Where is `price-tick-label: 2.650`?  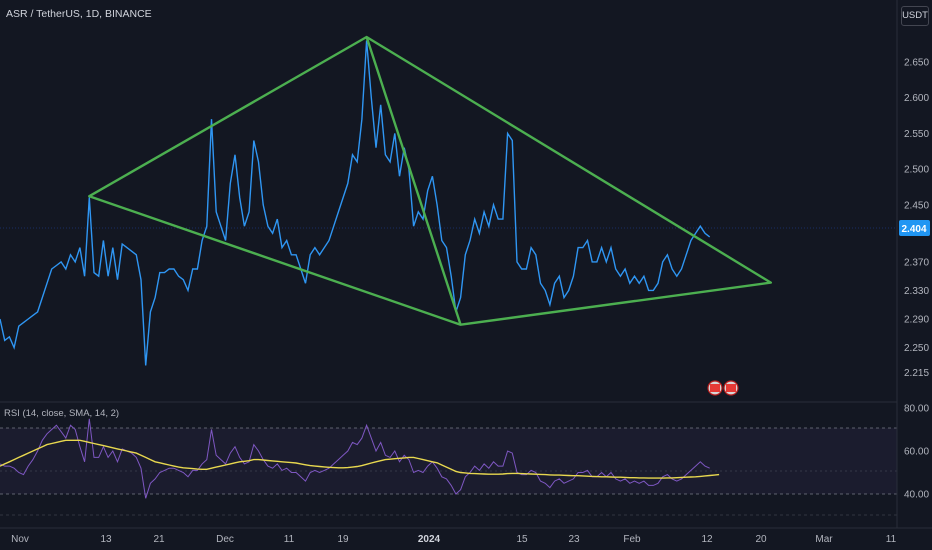
price-tick-label: 2.650 is located at coordinates (916, 63).